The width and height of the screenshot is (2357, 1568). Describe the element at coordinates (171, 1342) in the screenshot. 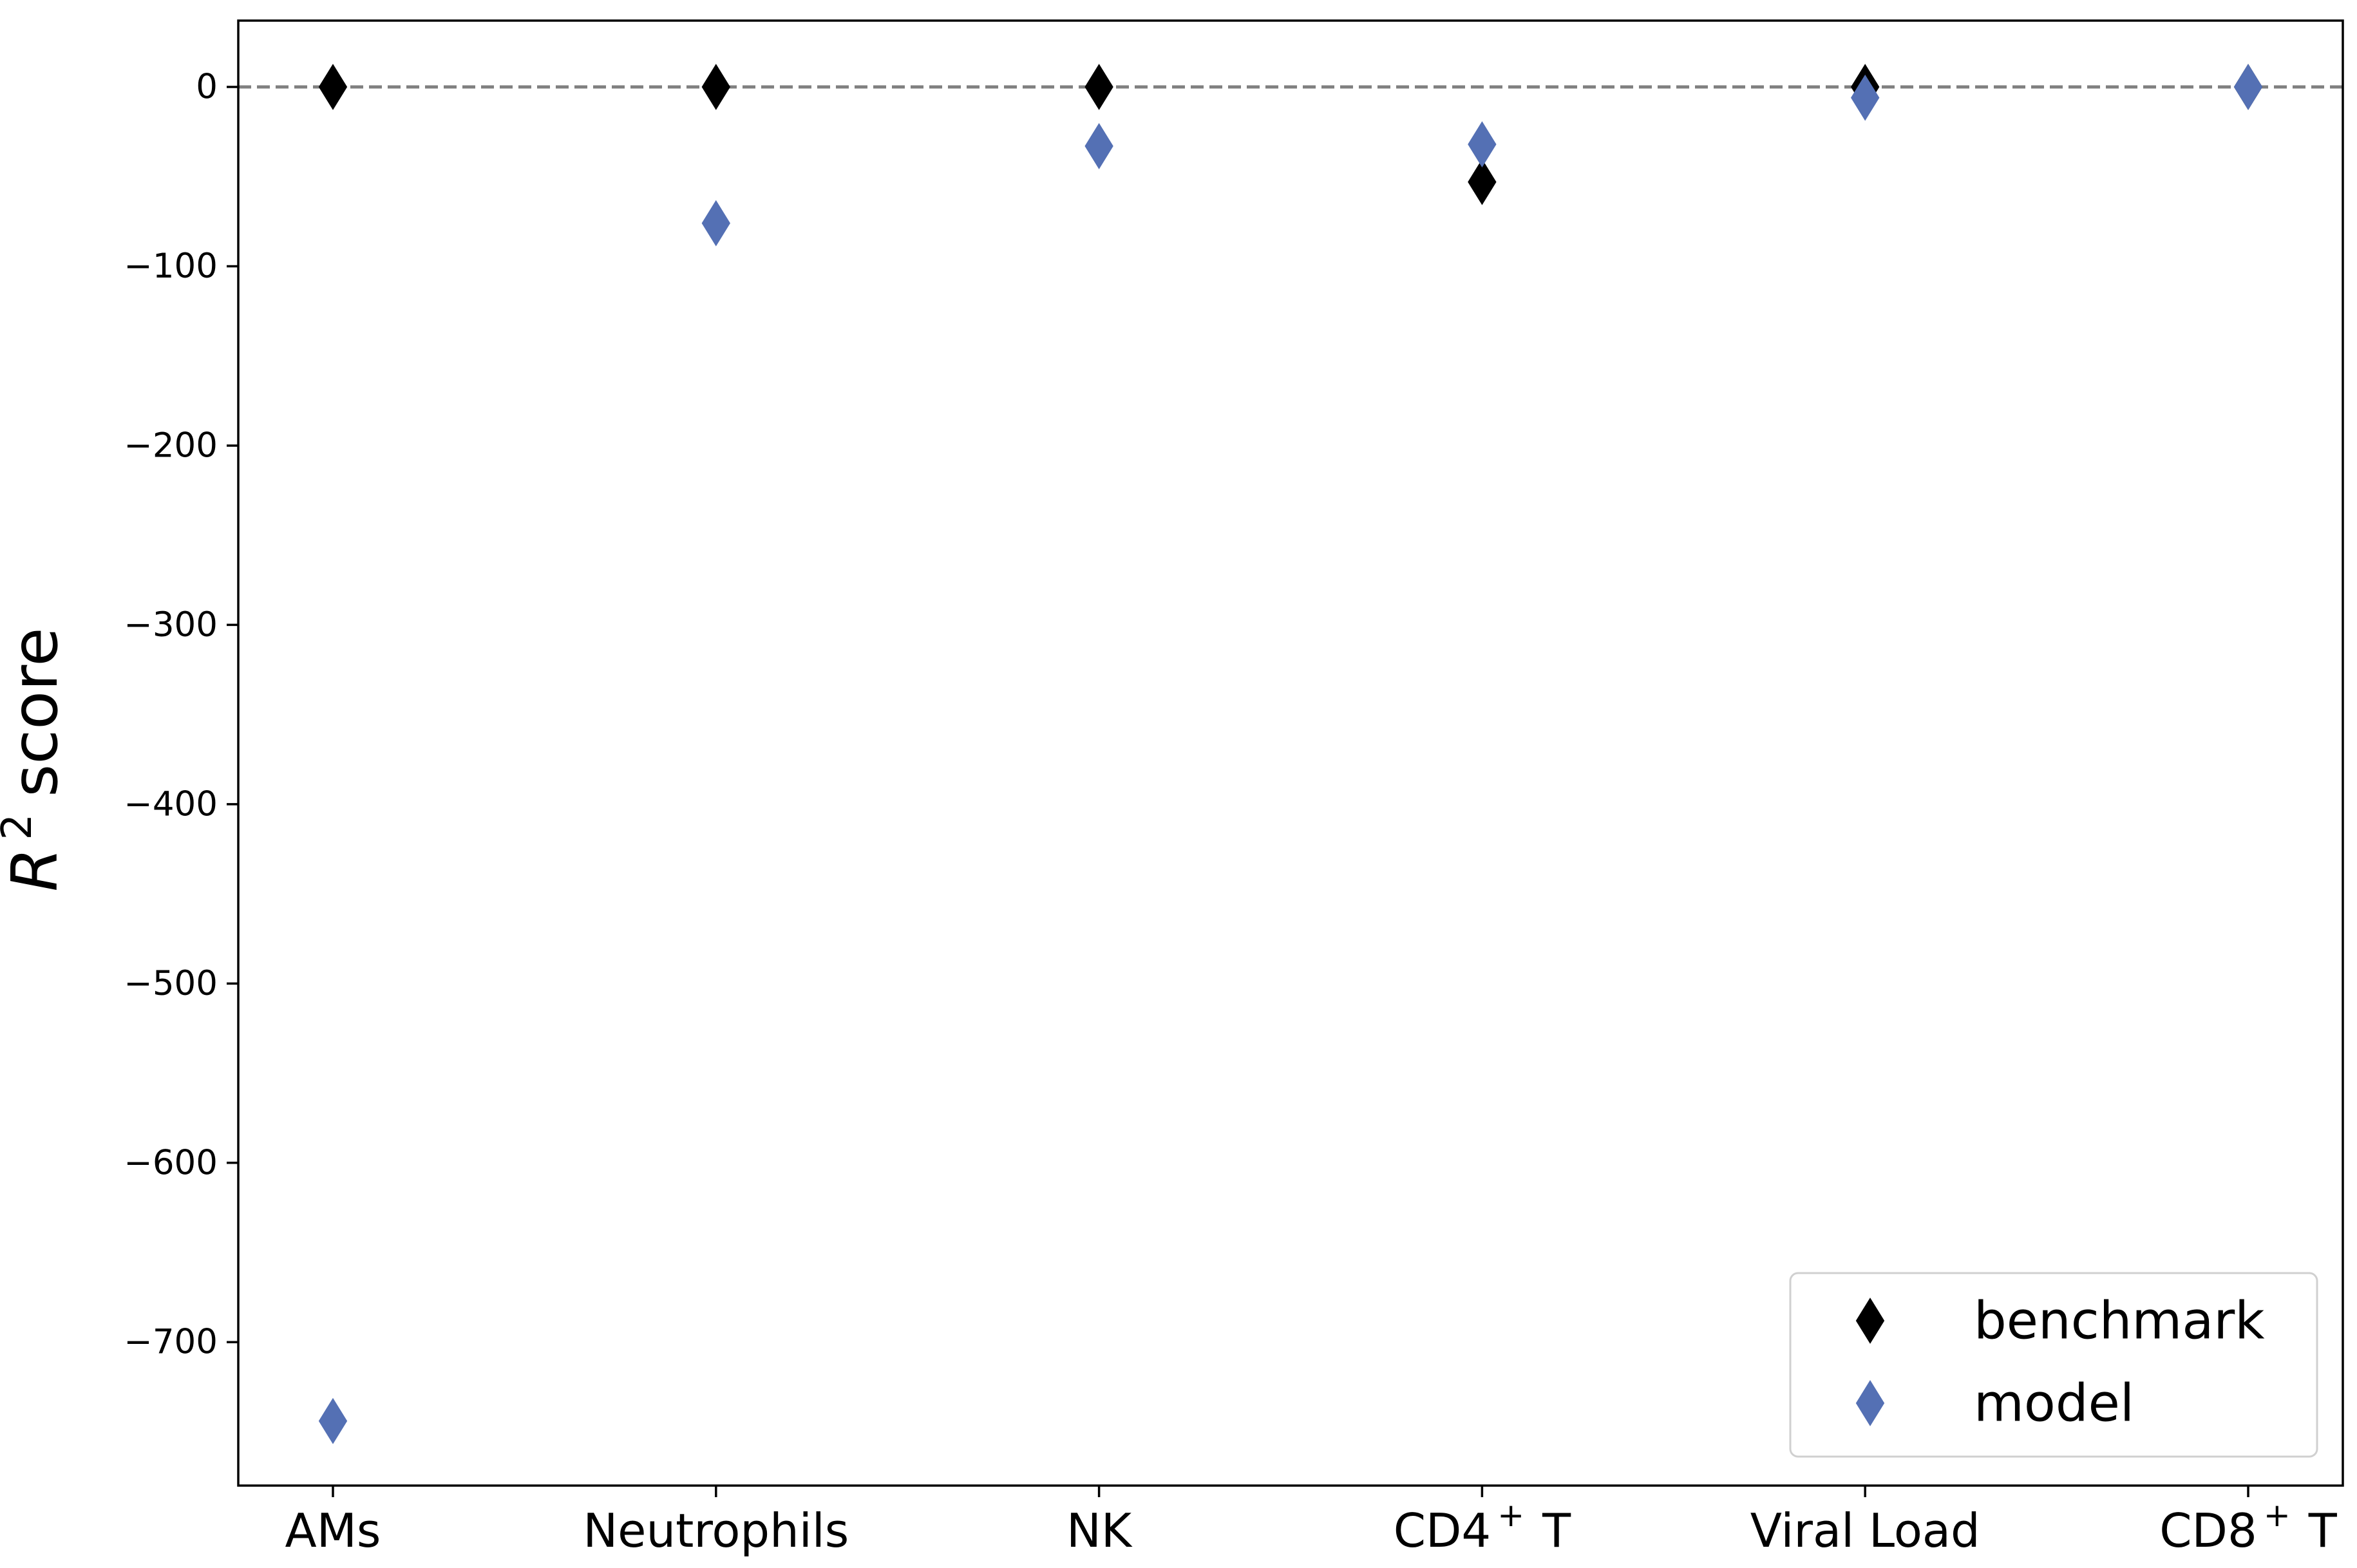

I see `y-tick-label-7: −700` at that location.